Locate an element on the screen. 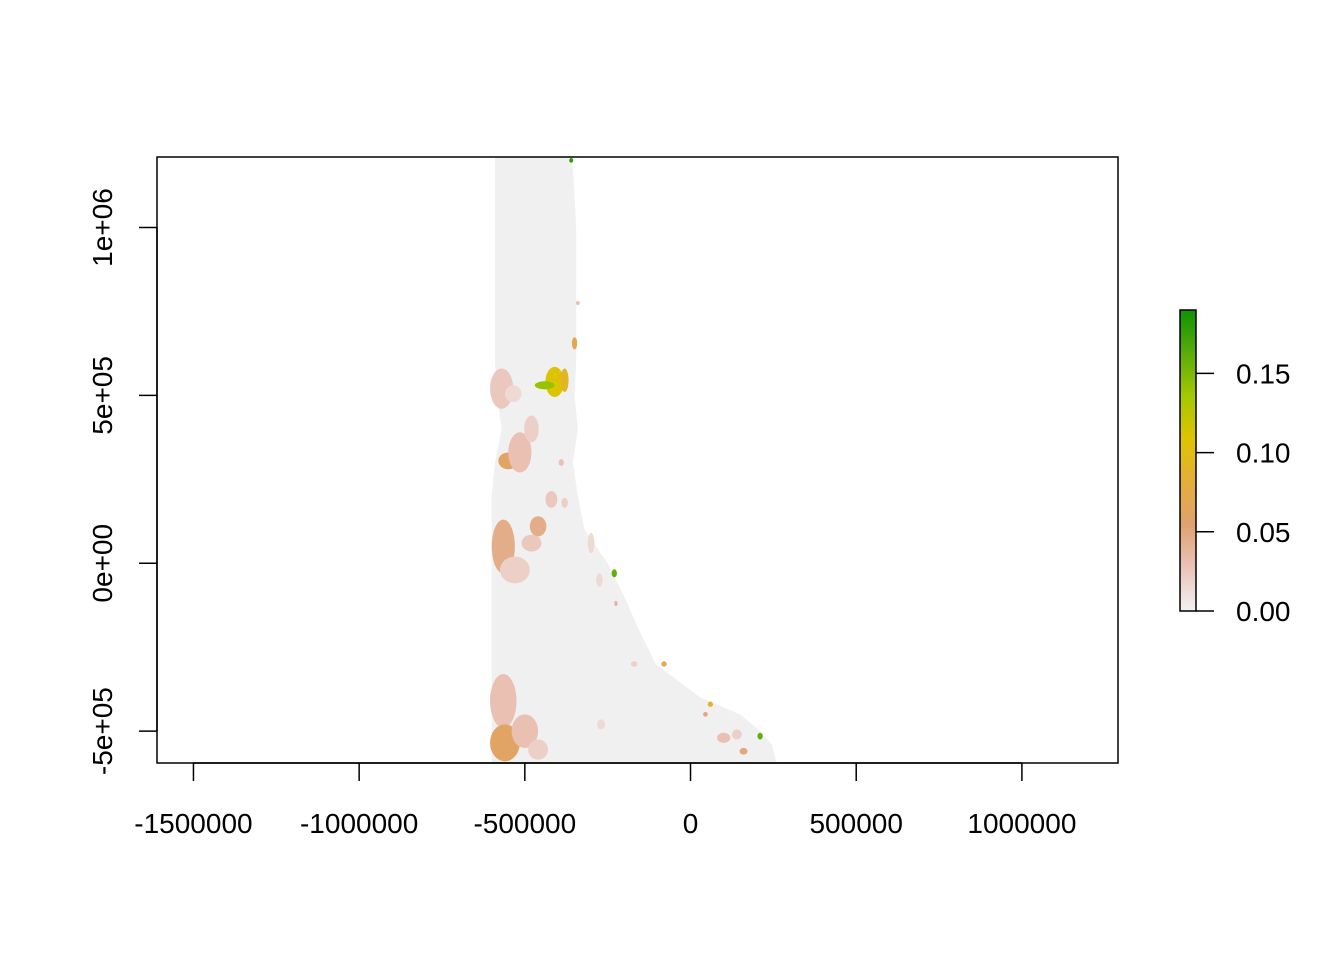 The width and height of the screenshot is (1344, 960). x-tick-label: -1500000 is located at coordinates (193, 823).